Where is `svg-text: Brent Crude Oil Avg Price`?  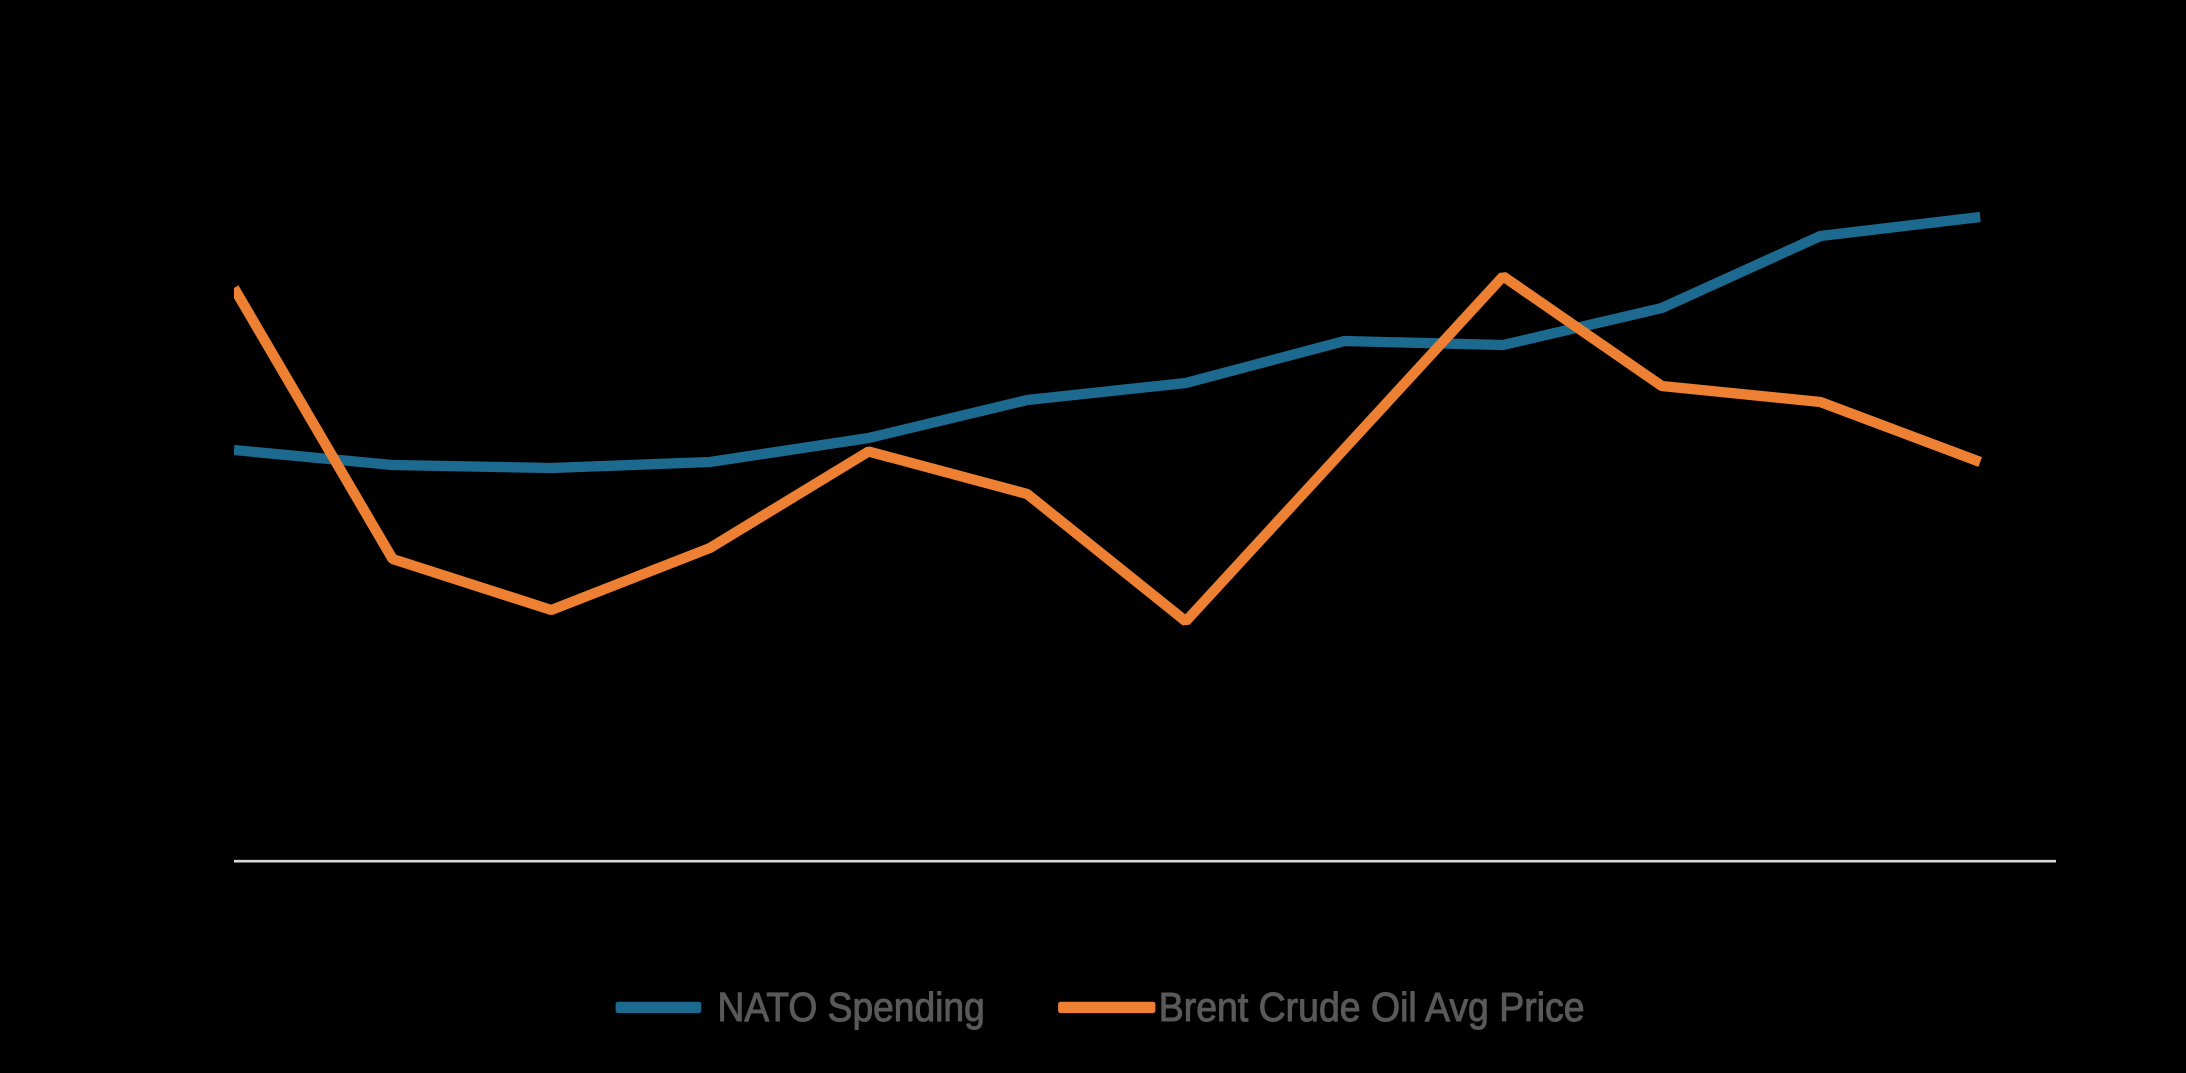 svg-text: Brent Crude Oil Avg Price is located at coordinates (1372, 1007).